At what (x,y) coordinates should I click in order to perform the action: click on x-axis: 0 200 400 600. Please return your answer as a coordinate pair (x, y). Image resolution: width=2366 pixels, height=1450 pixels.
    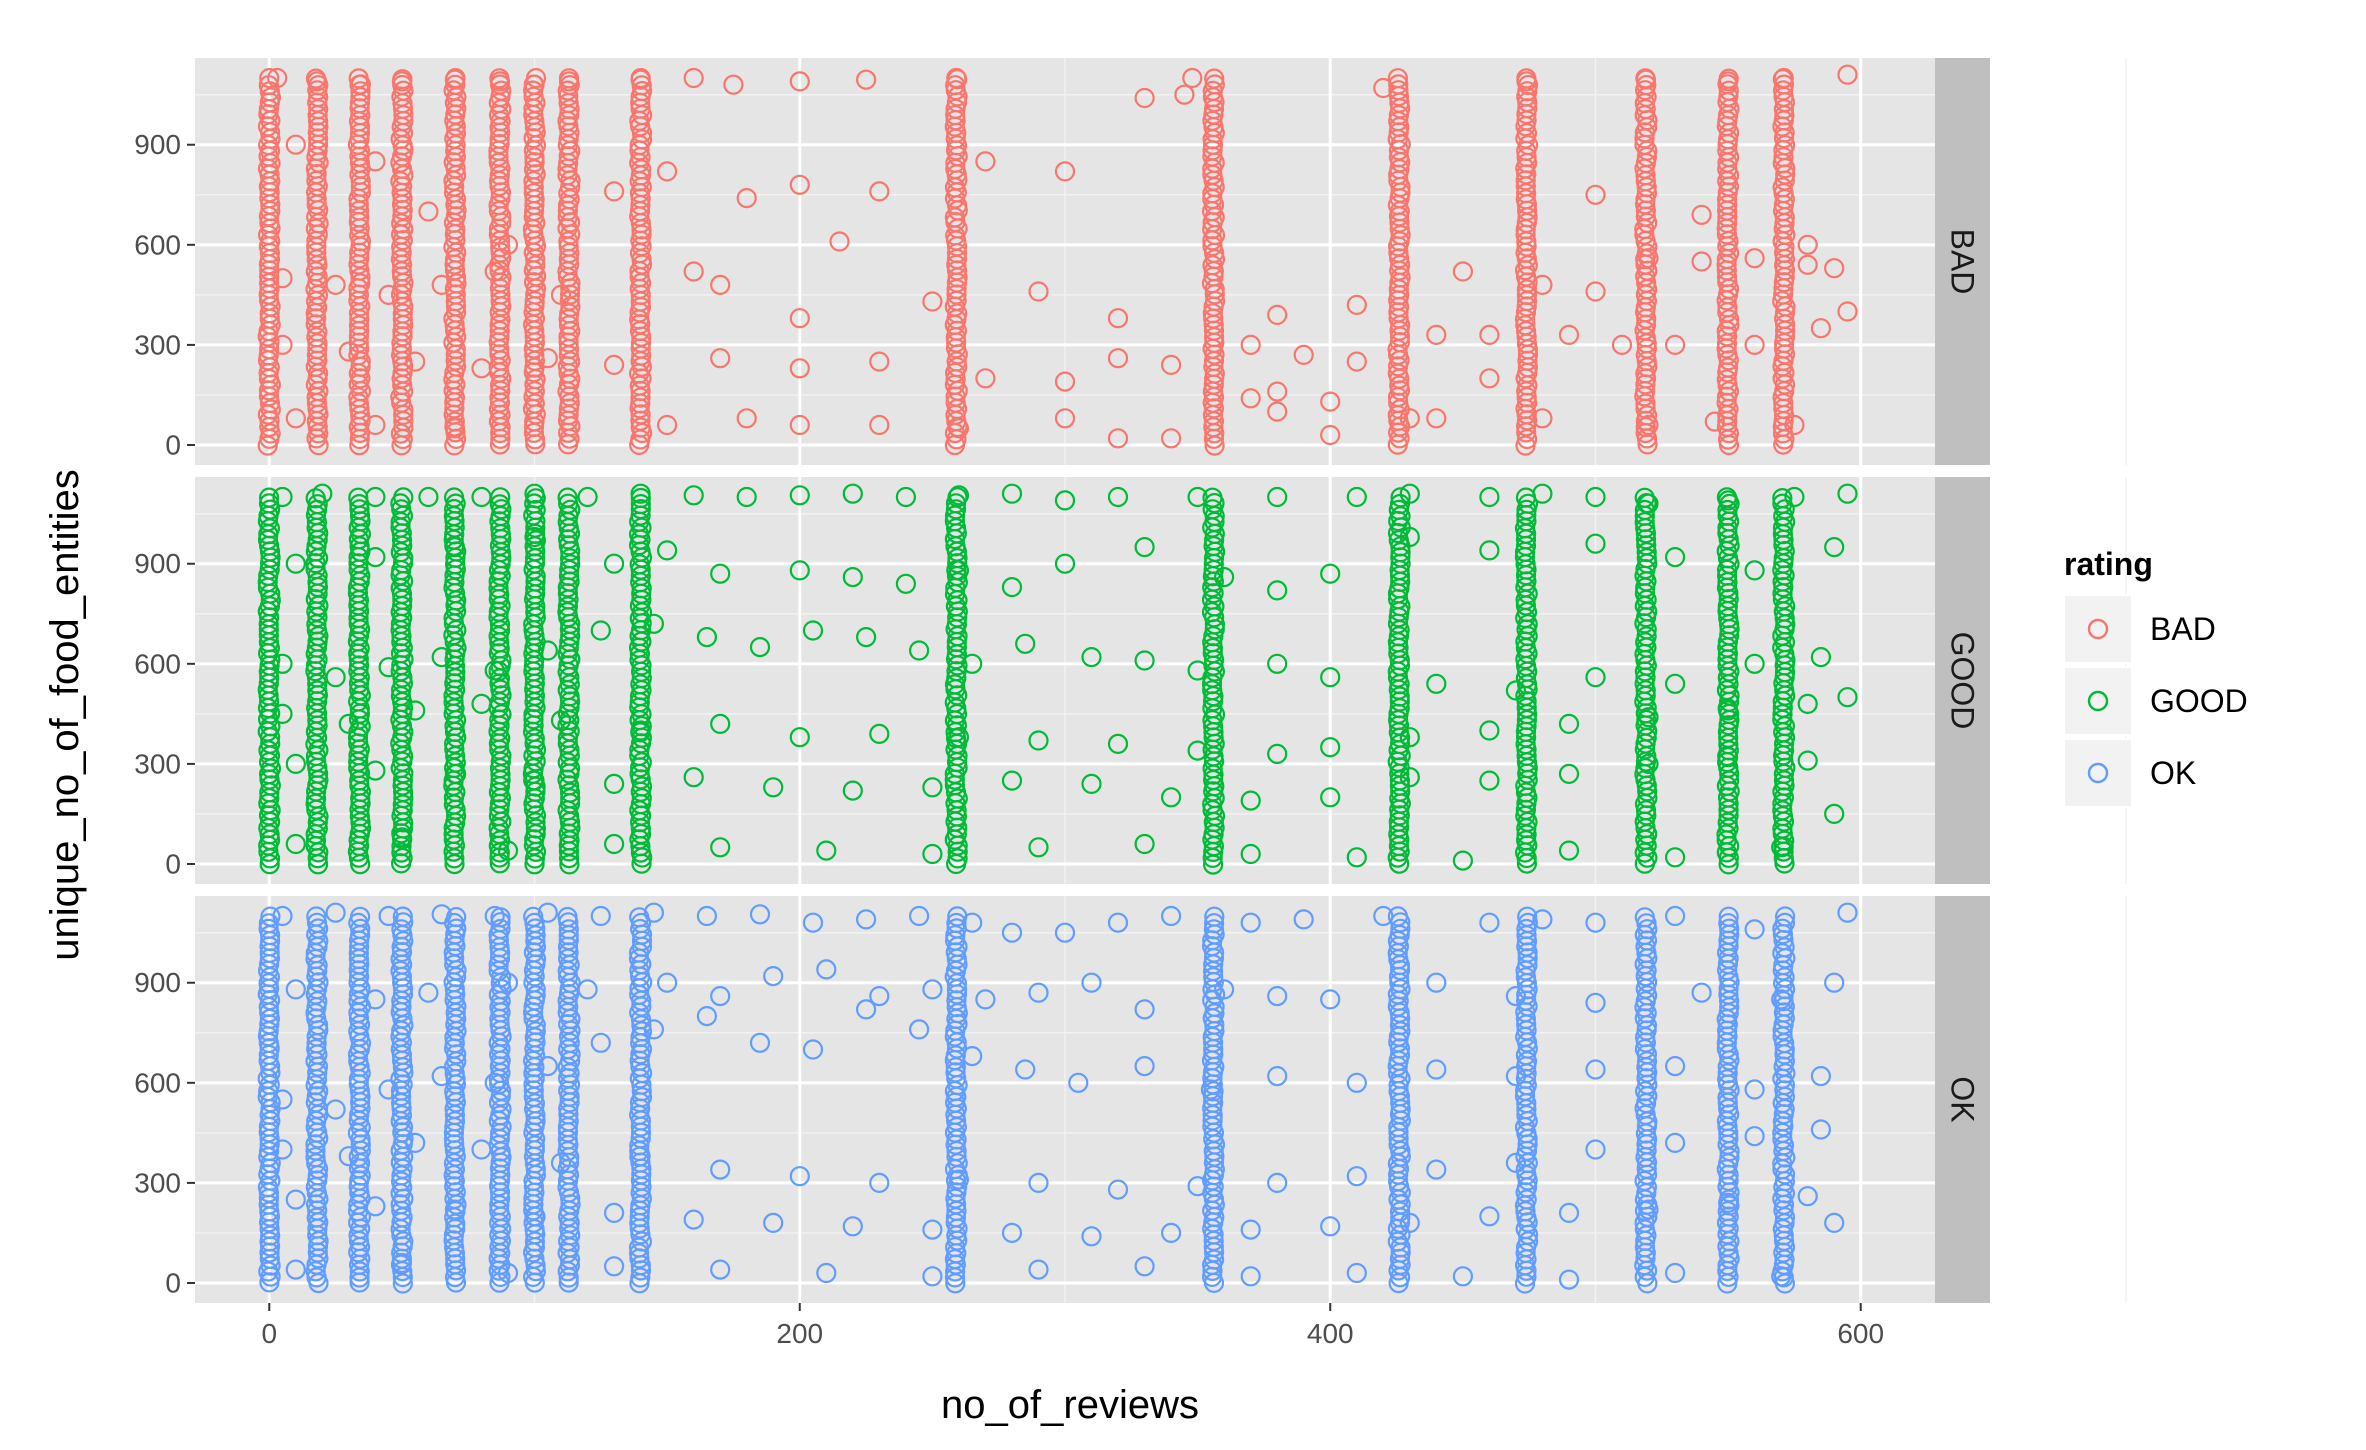
    Looking at the image, I should click on (1072, 1326).